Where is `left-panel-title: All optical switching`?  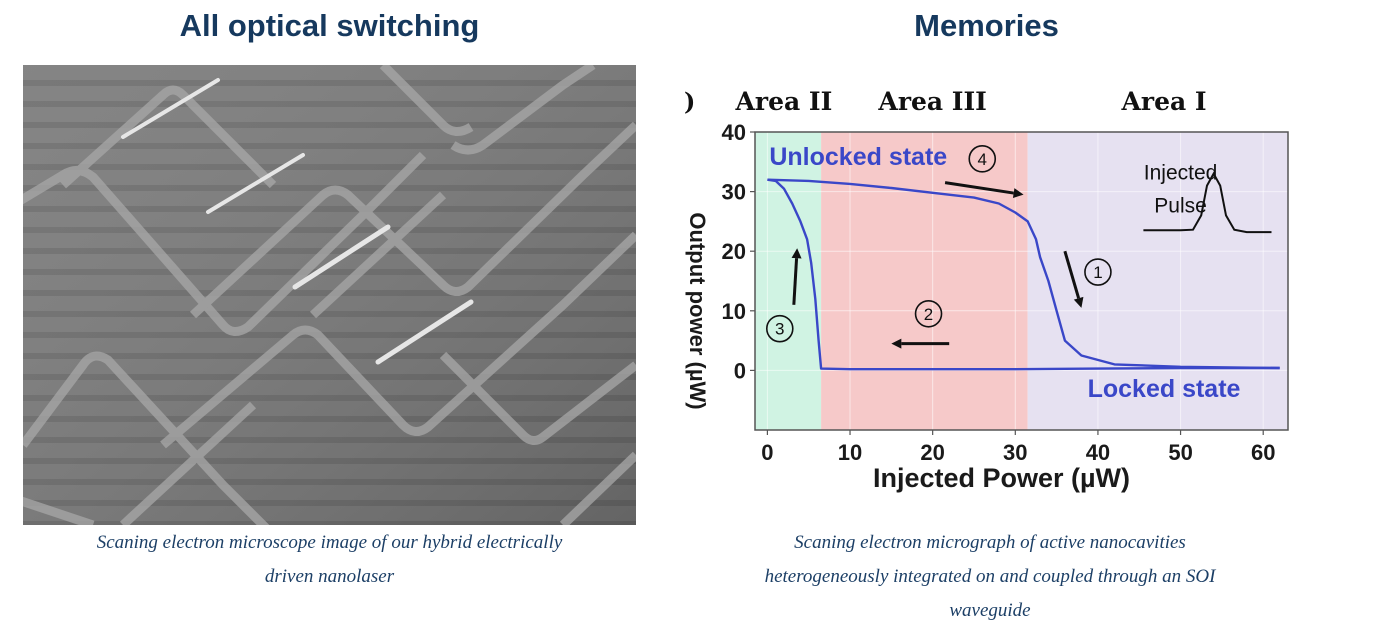 left-panel-title: All optical switching is located at coordinates (329, 25).